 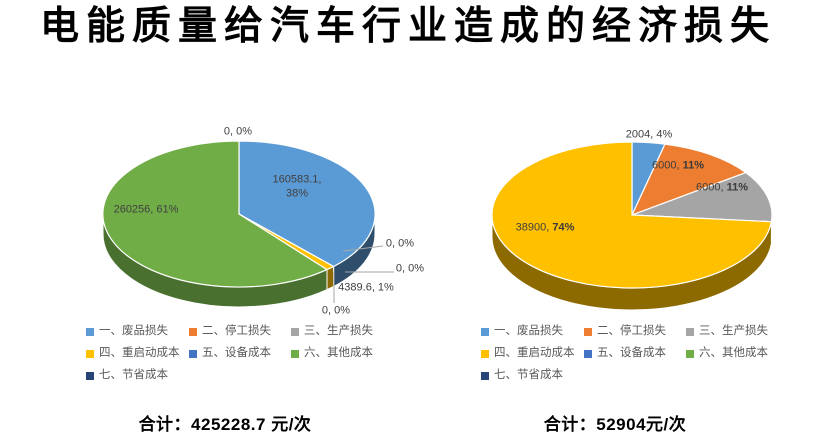 I want to click on data-label: 260256, 61%, so click(x=146, y=209).